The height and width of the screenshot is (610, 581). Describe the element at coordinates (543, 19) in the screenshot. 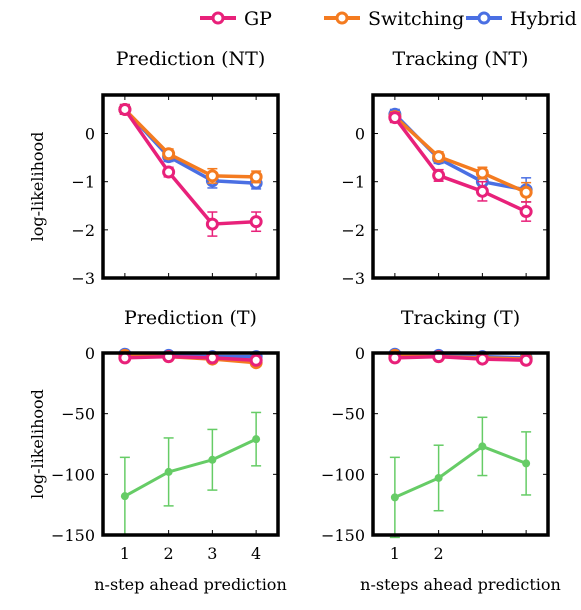

I see `legend-label: Hybrid` at that location.